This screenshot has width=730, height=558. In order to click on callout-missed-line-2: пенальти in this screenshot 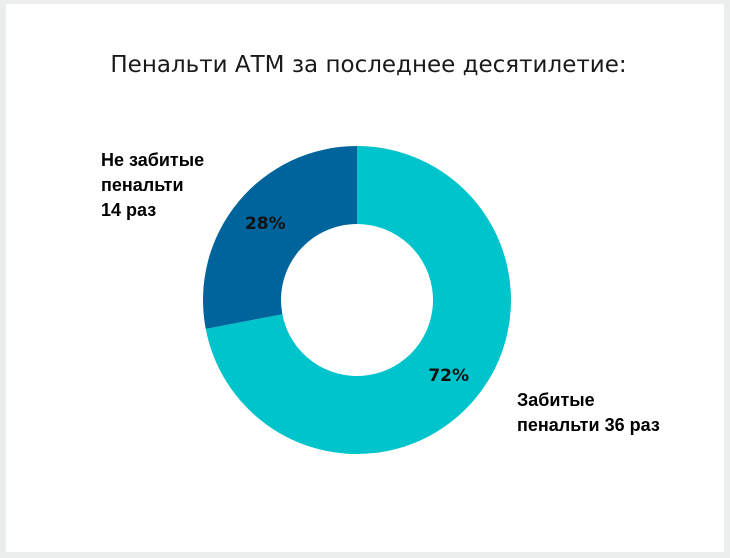, I will do `click(142, 185)`.